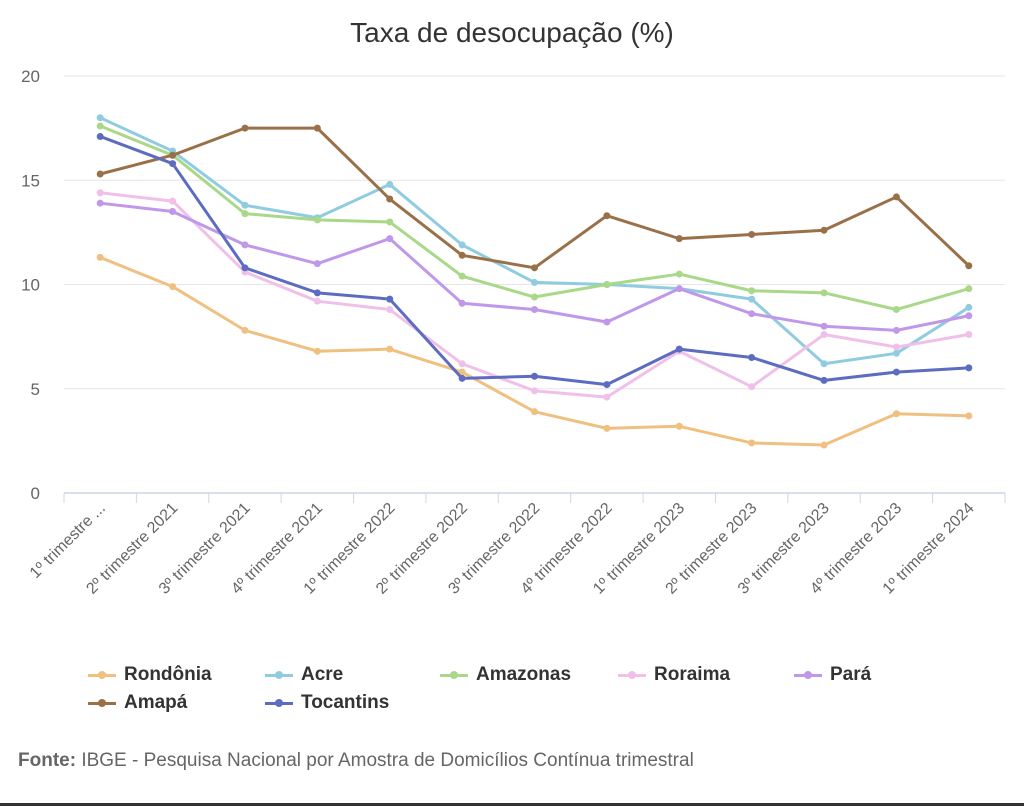 The image size is (1024, 806). What do you see at coordinates (35, 389) in the screenshot?
I see `y-tick-label: 5` at bounding box center [35, 389].